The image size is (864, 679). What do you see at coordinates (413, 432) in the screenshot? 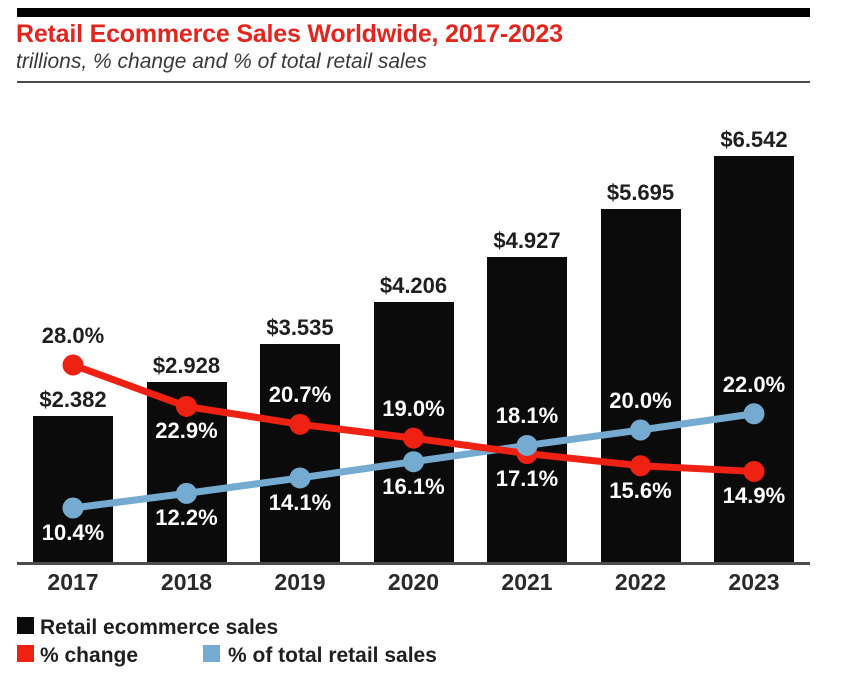
I see `bar-2020` at bounding box center [413, 432].